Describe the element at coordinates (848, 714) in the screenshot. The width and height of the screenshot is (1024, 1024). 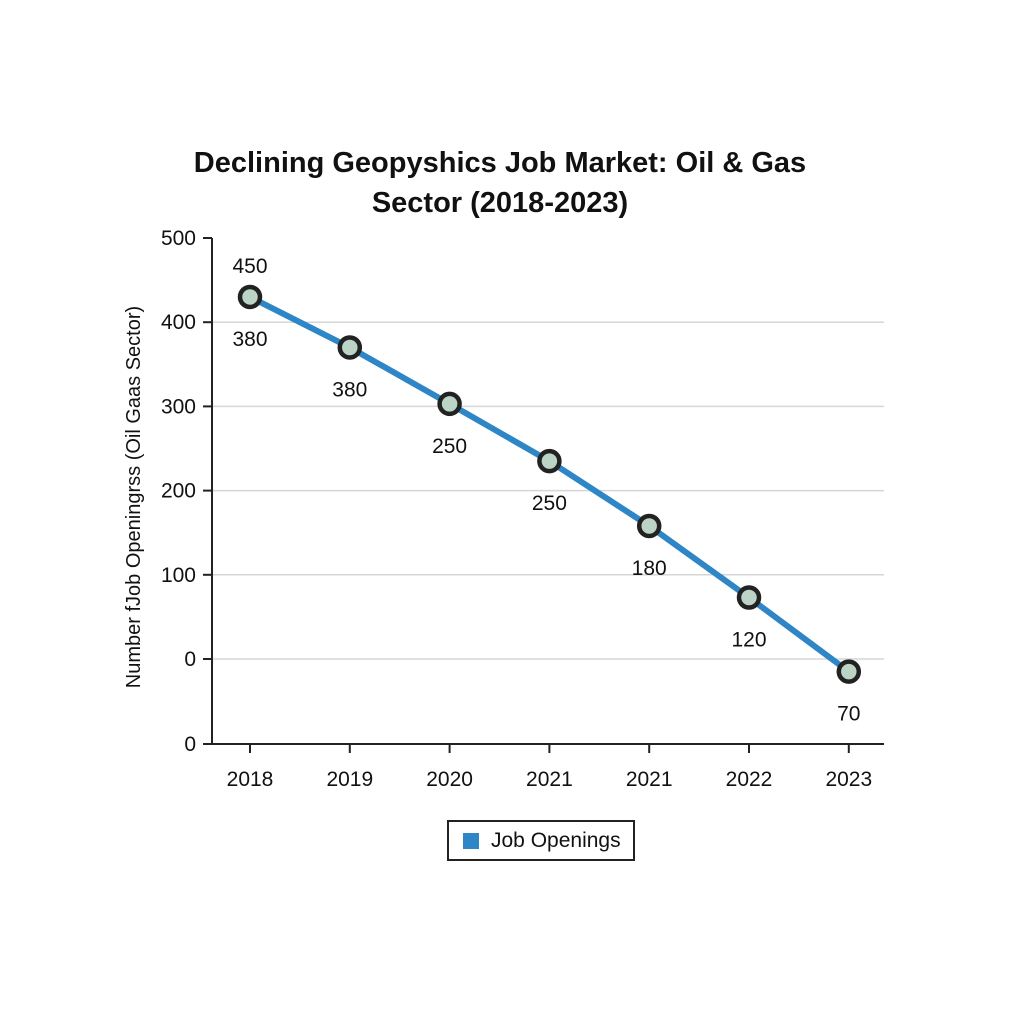
I see `data-label: 70` at that location.